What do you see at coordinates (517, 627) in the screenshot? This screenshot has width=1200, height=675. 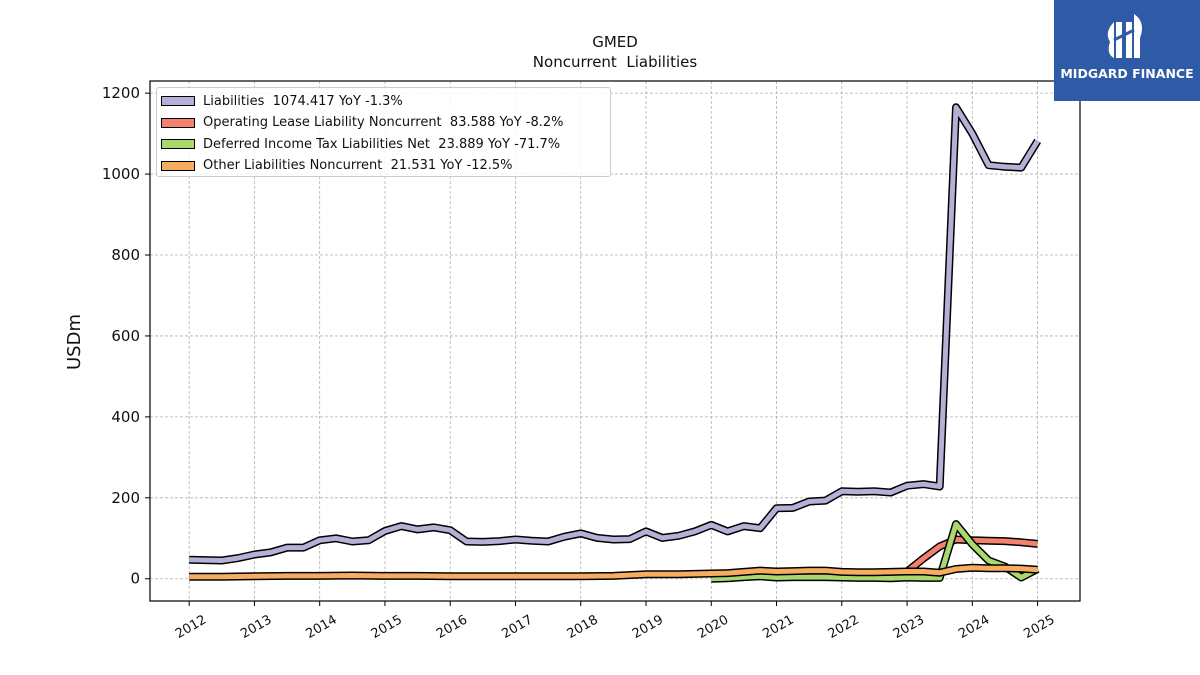 I see `x-tick-label: 2017` at bounding box center [517, 627].